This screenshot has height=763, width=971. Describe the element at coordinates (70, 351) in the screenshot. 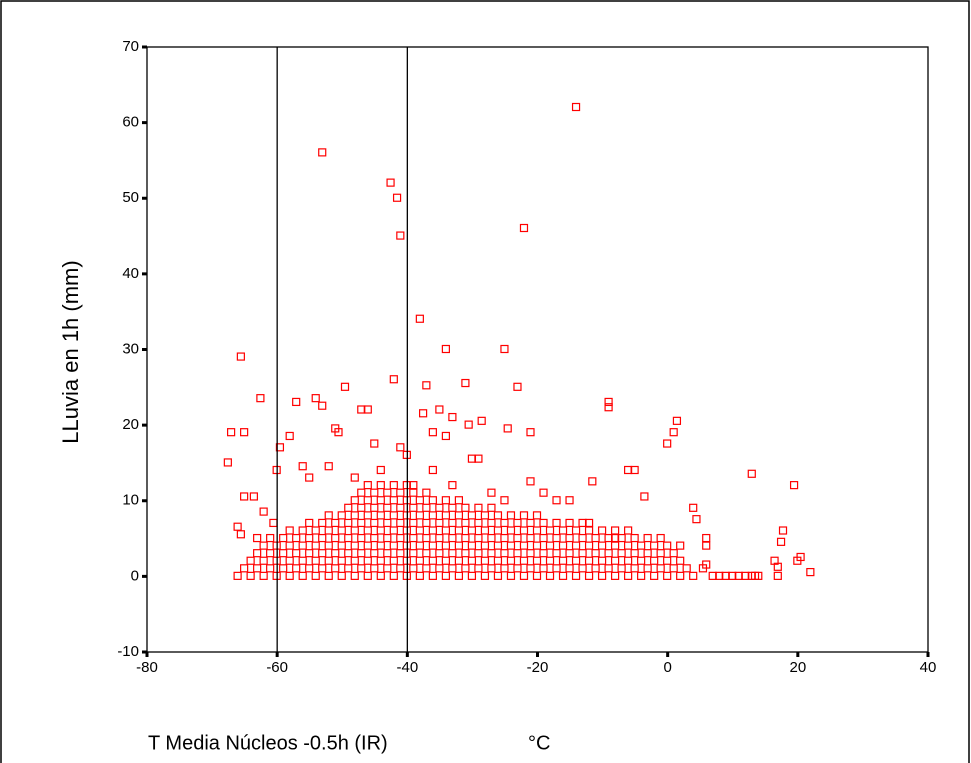

I see `y-axis-label: LLuvia en 1h (mm)` at that location.